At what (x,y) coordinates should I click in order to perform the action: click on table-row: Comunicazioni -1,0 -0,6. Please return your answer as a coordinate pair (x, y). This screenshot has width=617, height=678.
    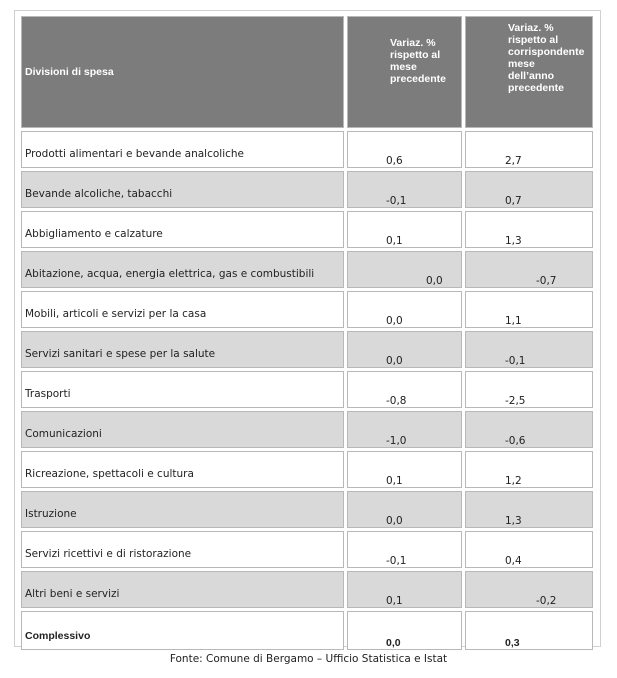
    Looking at the image, I should click on (307, 429).